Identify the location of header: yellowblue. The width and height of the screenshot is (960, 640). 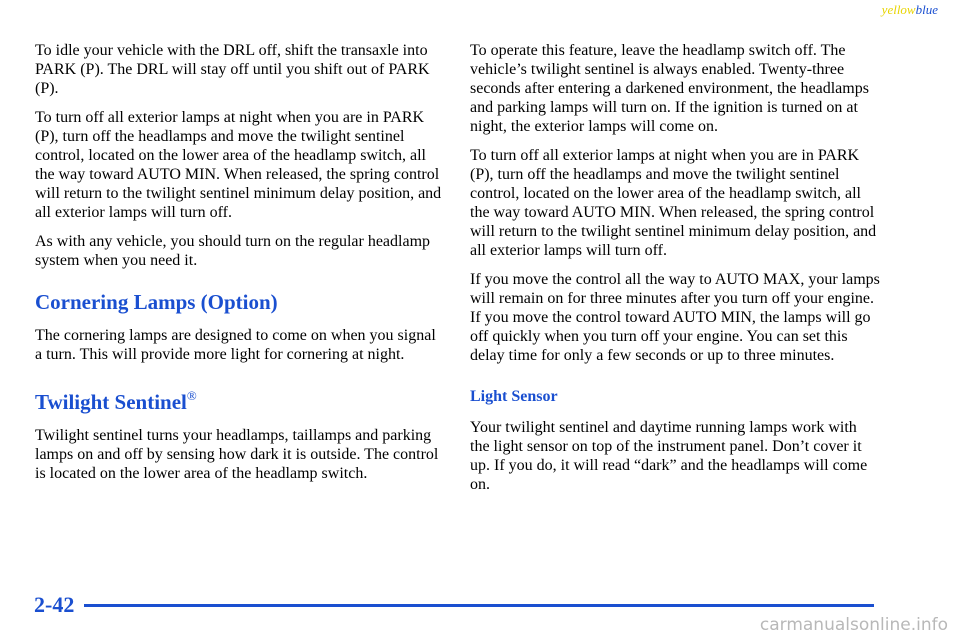
(910, 10).